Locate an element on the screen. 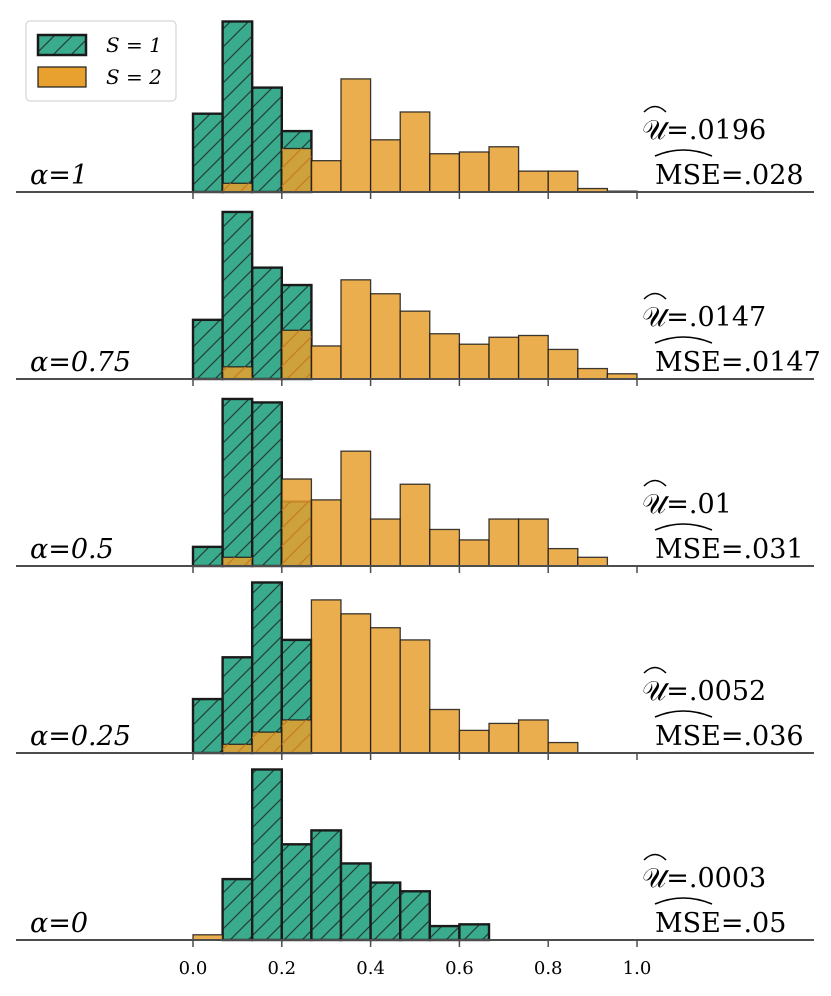  bar-s2-panel3-bin8 is located at coordinates (445, 731).